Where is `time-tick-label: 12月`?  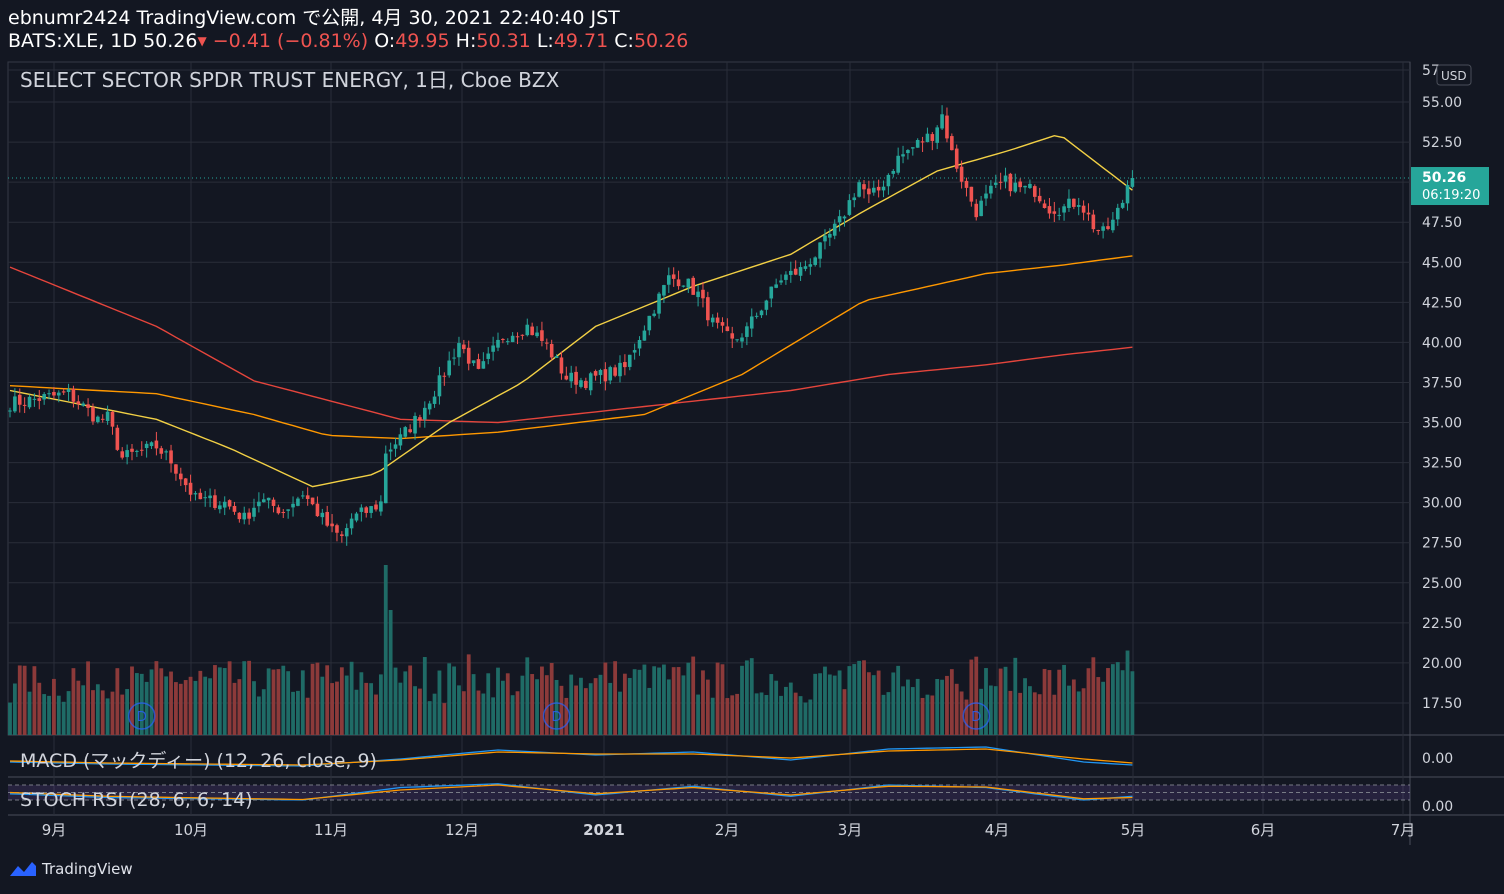
time-tick-label: 12月 is located at coordinates (462, 830).